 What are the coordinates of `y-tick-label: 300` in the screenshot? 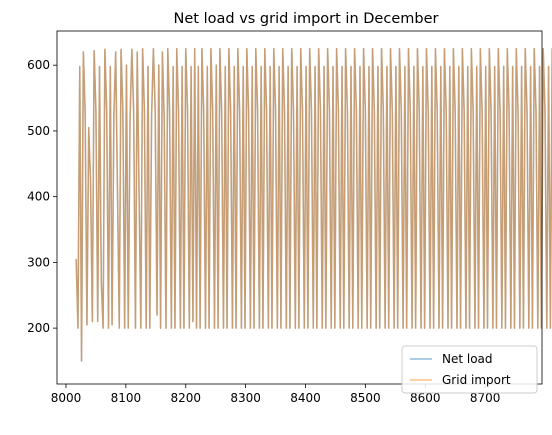 It's located at (38, 262).